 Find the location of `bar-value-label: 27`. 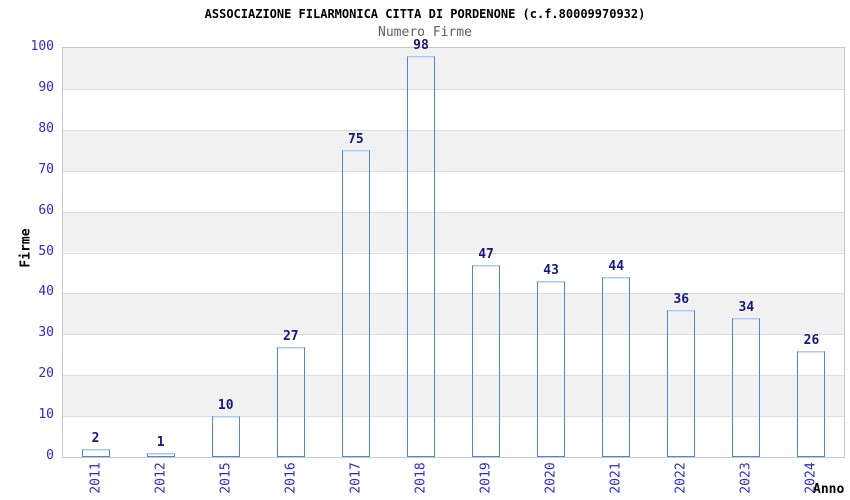

bar-value-label: 27 is located at coordinates (290, 336).